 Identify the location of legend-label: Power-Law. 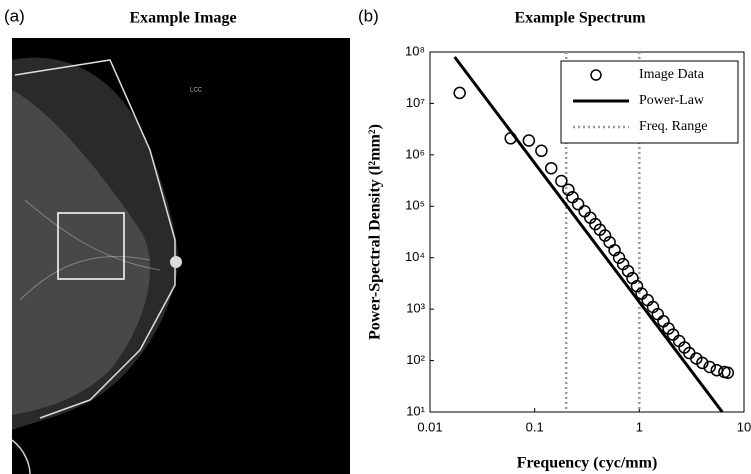
(672, 100).